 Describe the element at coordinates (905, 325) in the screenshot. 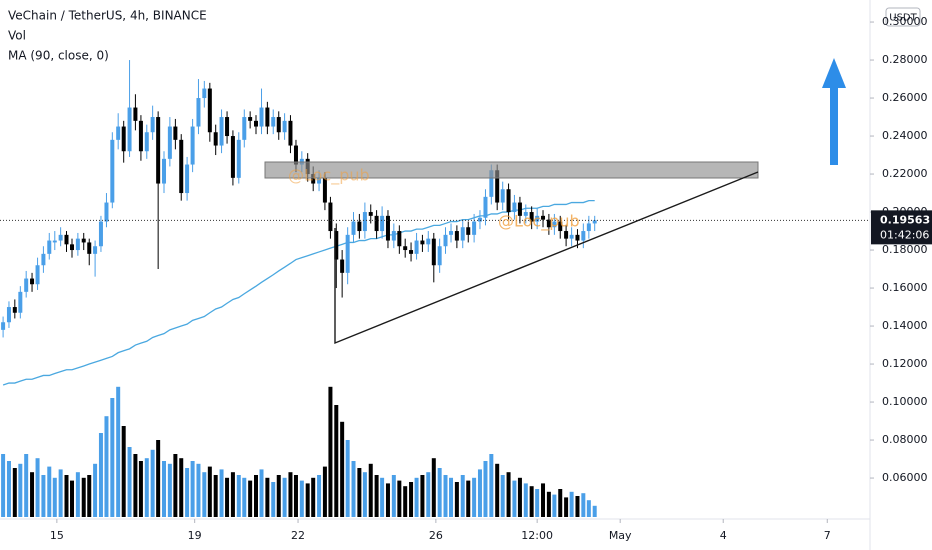

I see `y-tick-label: 0.14000` at that location.